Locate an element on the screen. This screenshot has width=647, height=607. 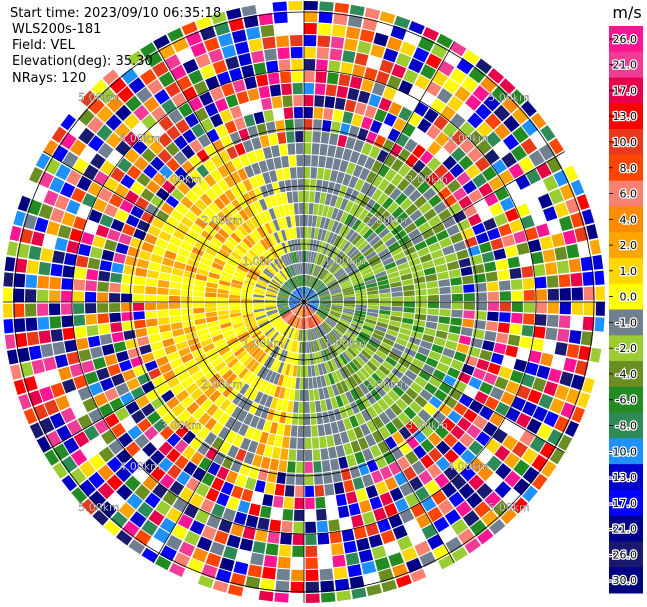
velocity-bin-1941 is located at coordinates (211, 352).